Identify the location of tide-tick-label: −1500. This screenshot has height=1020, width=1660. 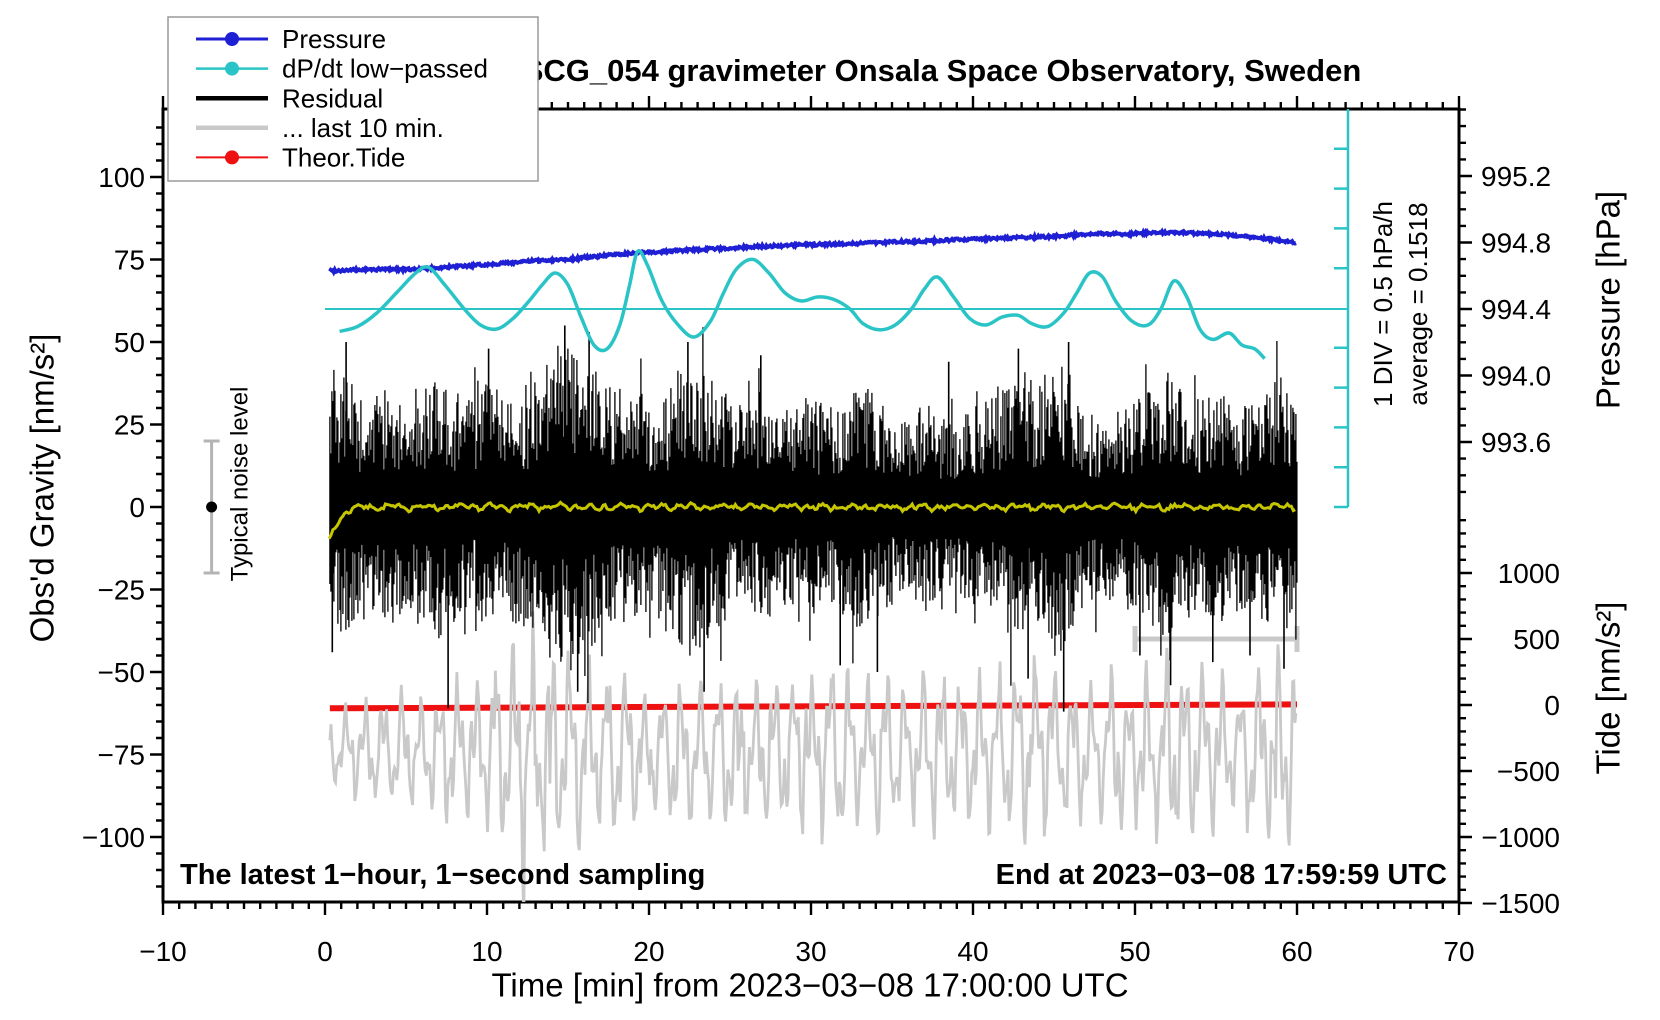
(1520, 903).